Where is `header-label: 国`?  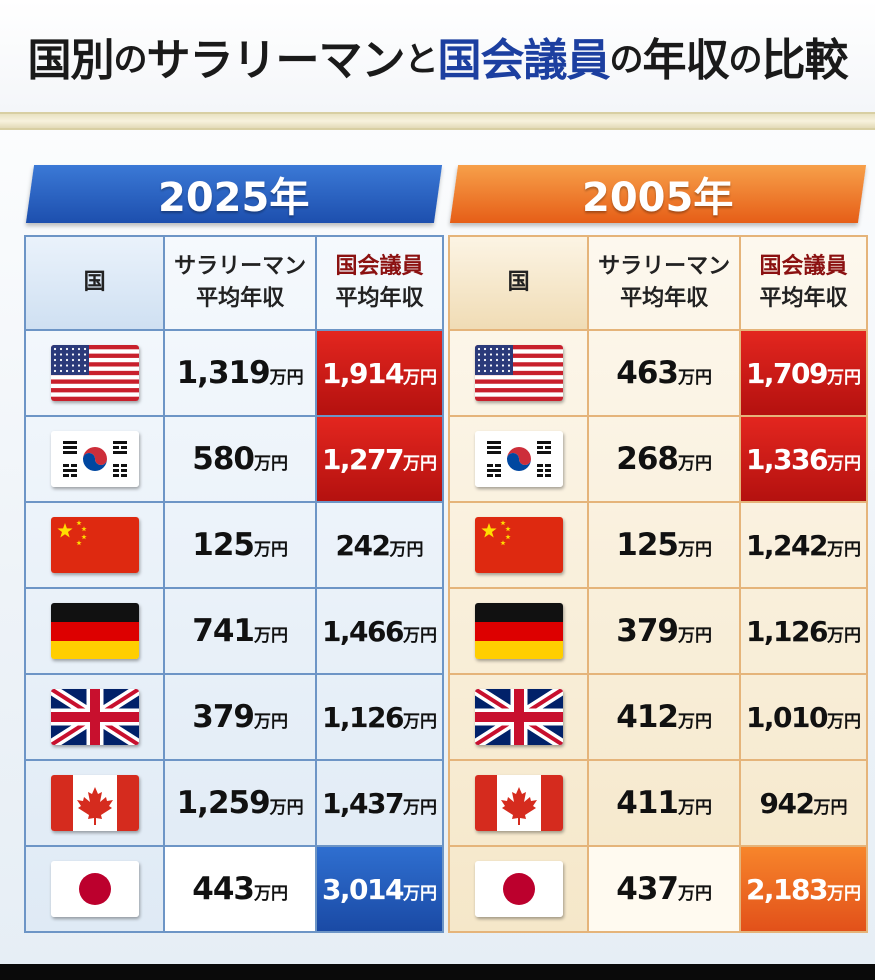
header-label: 国 is located at coordinates (94, 282).